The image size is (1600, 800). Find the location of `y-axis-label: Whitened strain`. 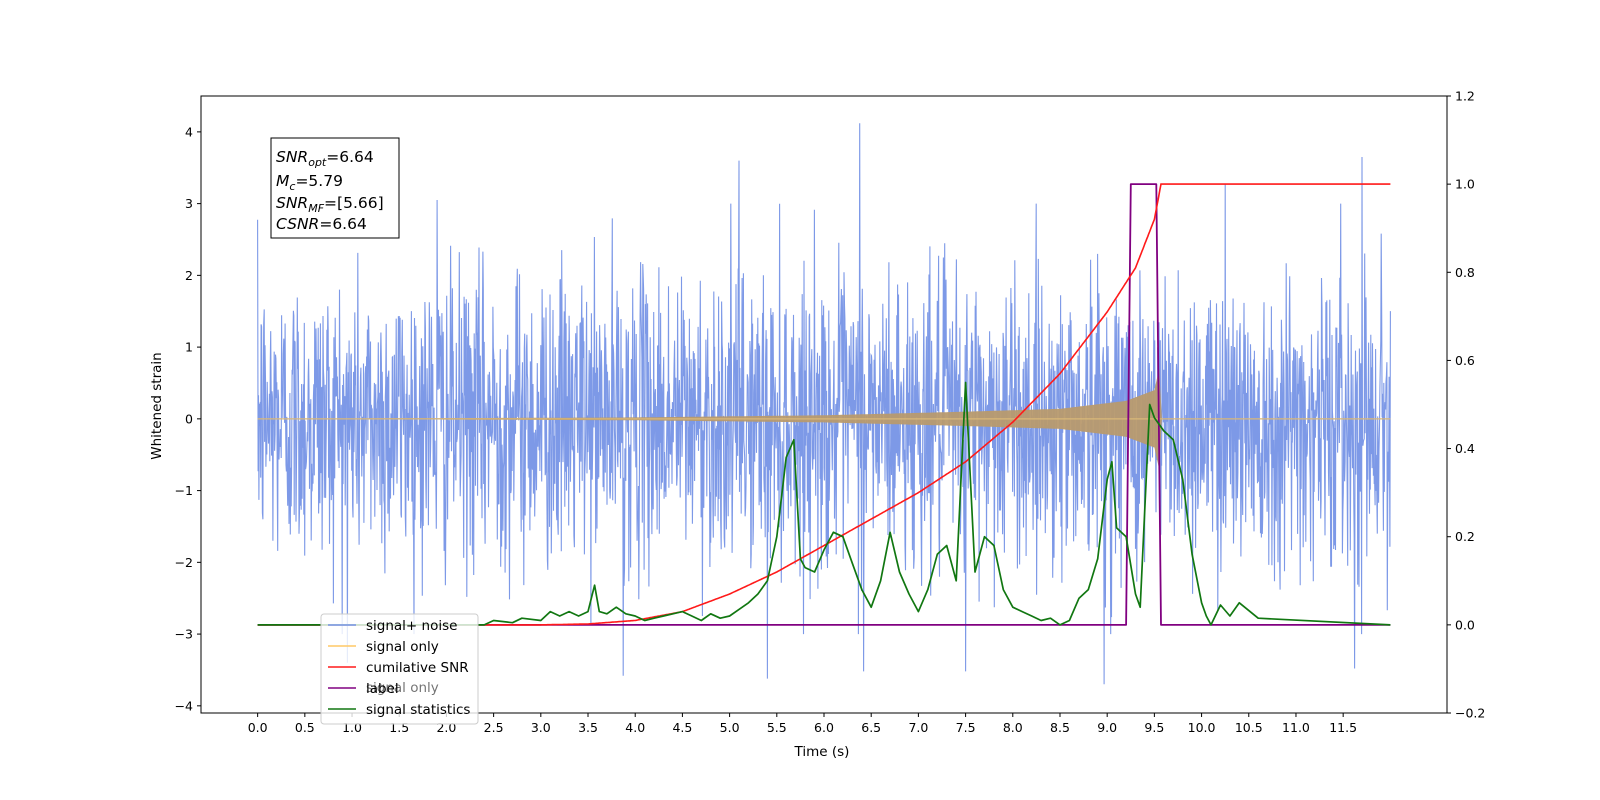

y-axis-label: Whitened strain is located at coordinates (157, 405).